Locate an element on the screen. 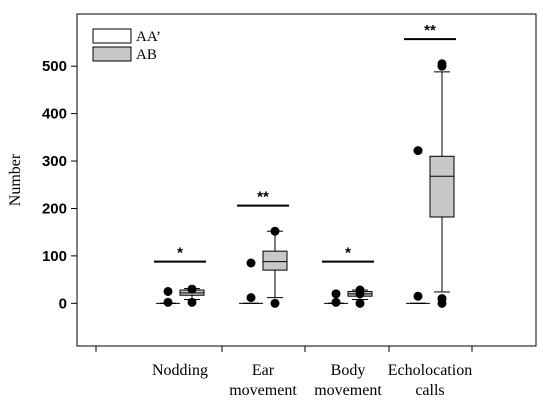  legend: AA’ AB is located at coordinates (126, 45).